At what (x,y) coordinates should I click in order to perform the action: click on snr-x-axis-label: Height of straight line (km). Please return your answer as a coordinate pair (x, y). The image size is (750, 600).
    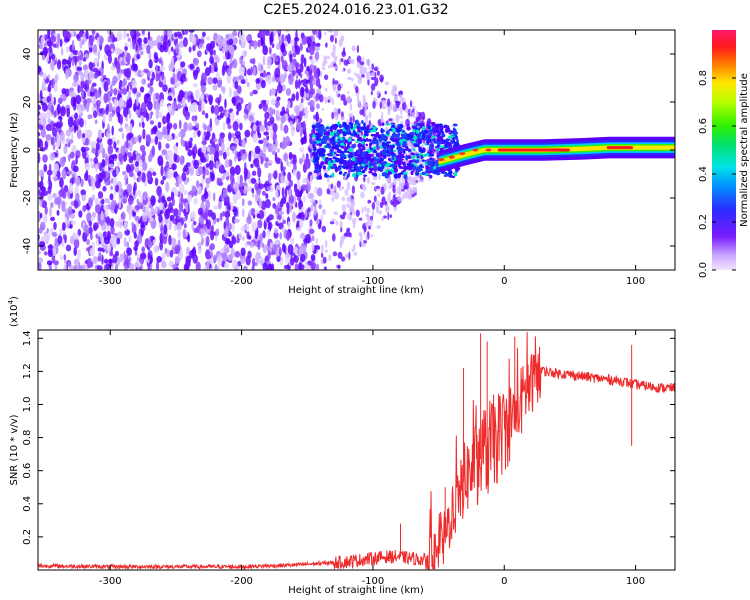
    Looking at the image, I should click on (356, 590).